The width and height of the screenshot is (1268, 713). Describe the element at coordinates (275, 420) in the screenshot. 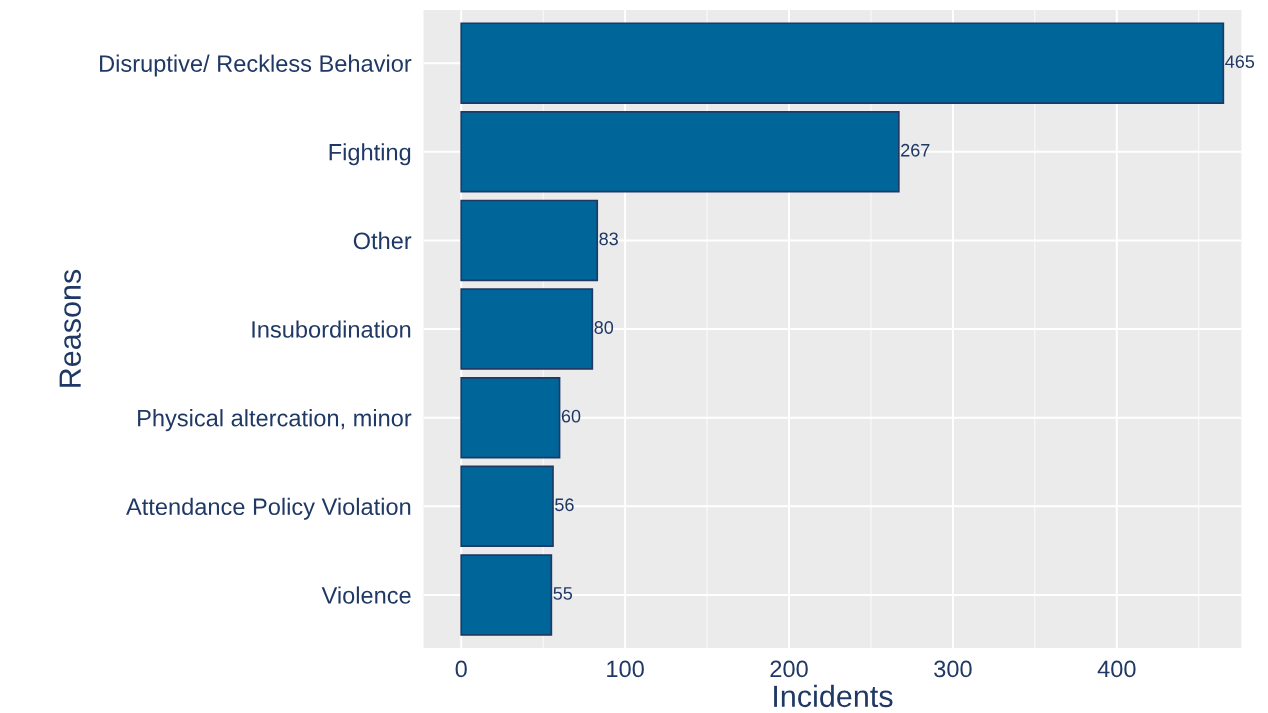

I see `y-tick-label: Physical altercation, minor` at that location.